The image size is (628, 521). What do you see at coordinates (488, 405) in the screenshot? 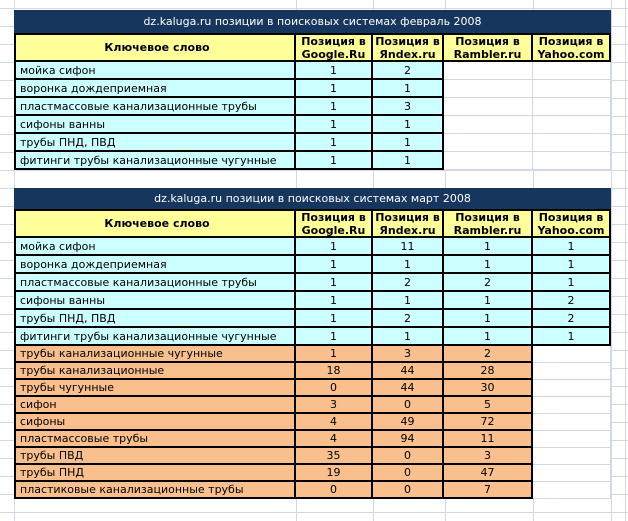
I see `position-cell-rambler: 5` at bounding box center [488, 405].